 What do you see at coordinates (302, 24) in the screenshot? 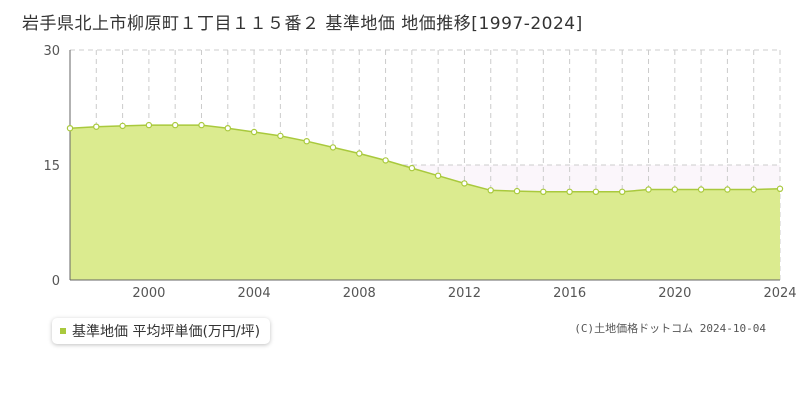
I see `page-title: 岩手県北上市柳原町１丁目１１５番２ 基準地価 地価推移[1997-2024]` at bounding box center [302, 24].